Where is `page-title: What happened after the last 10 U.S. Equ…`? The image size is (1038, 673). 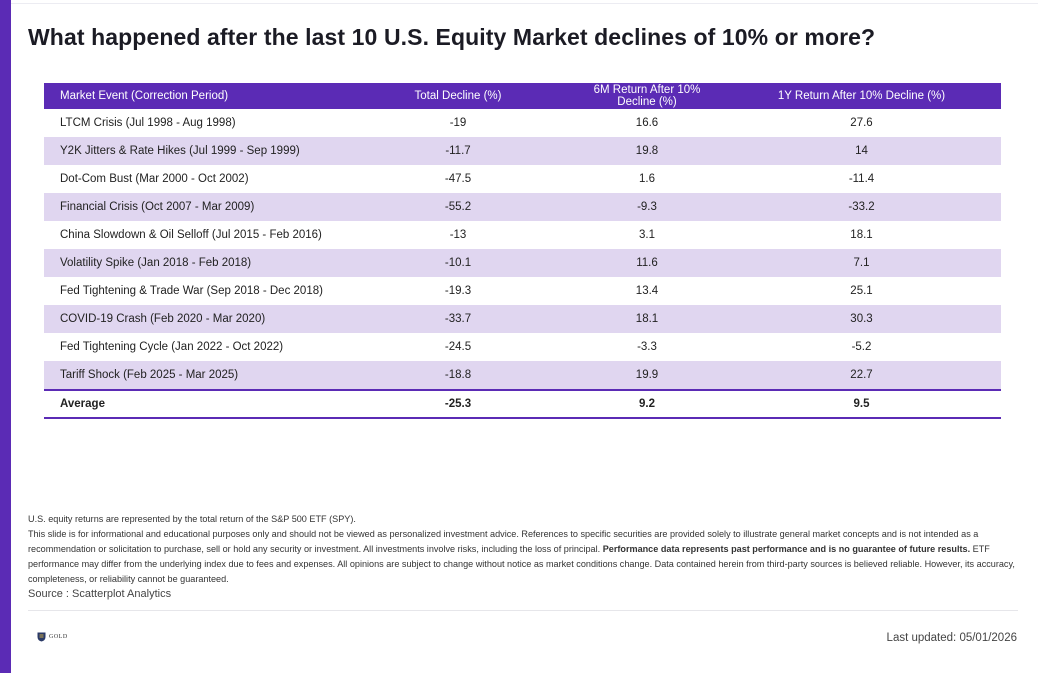
page-title: What happened after the last 10 U.S. Equ… is located at coordinates (452, 37).